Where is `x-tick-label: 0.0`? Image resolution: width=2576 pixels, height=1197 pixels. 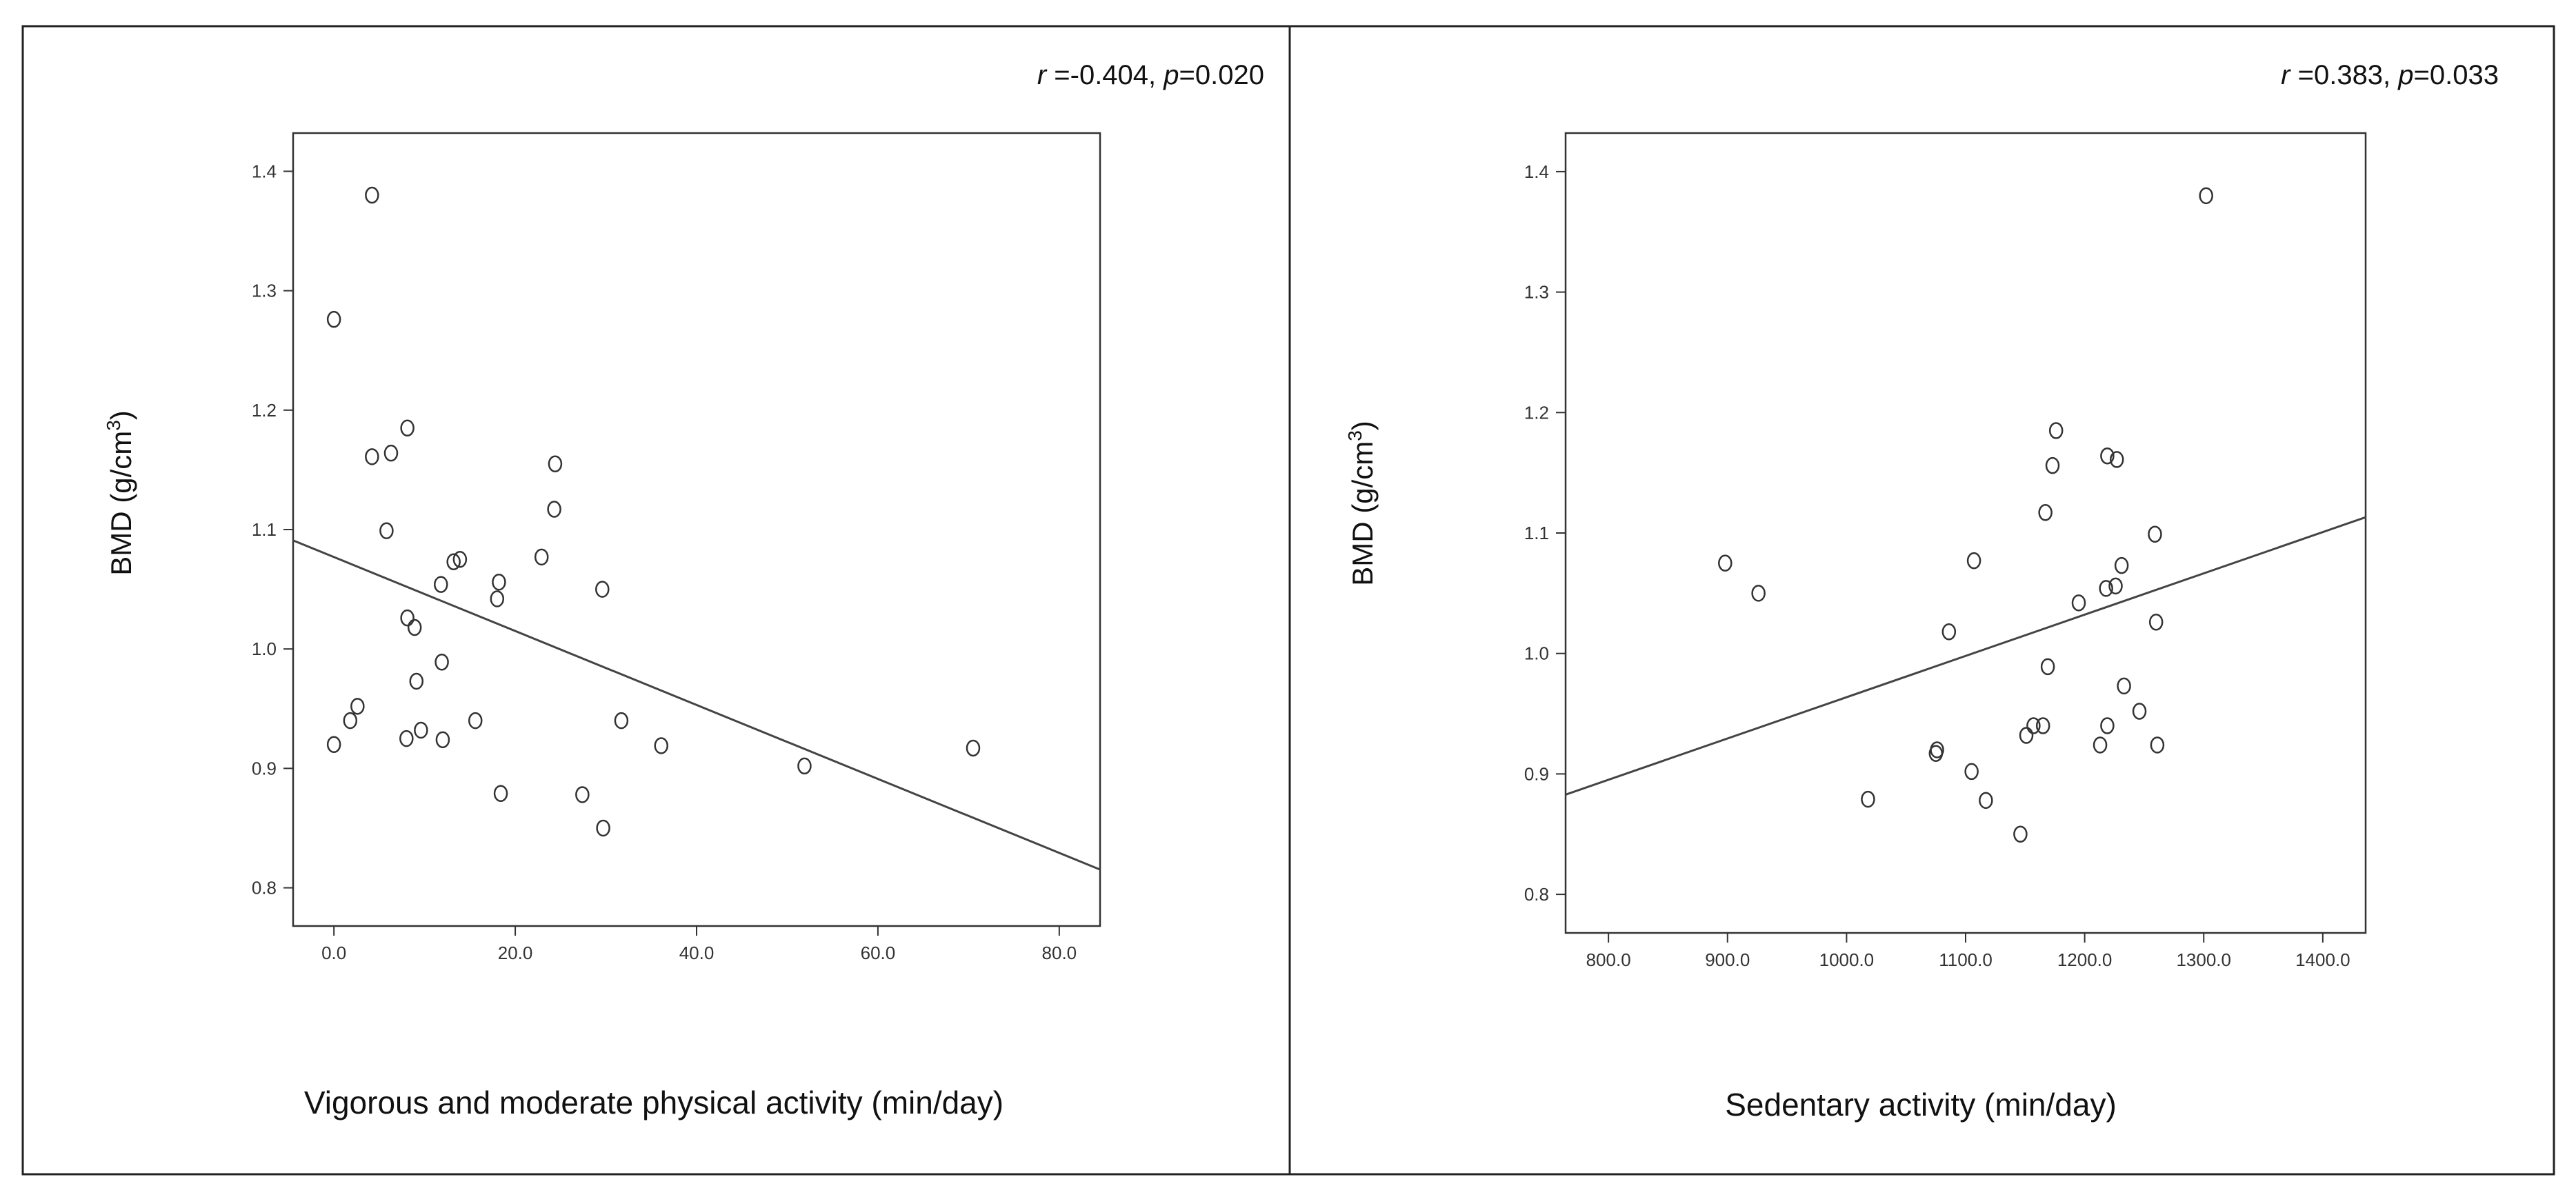 x-tick-label: 0.0 is located at coordinates (333, 953).